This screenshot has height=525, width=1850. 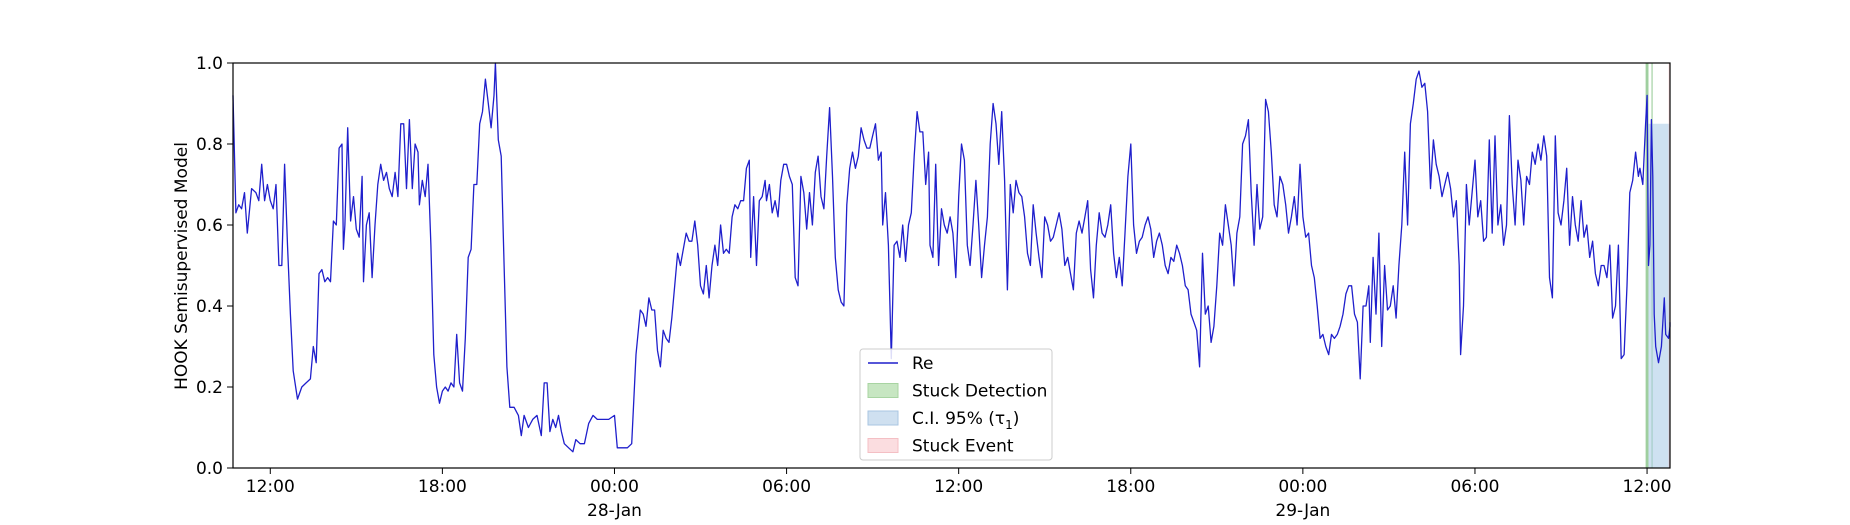 I want to click on y-tick-label: 0.8, so click(x=209, y=145).